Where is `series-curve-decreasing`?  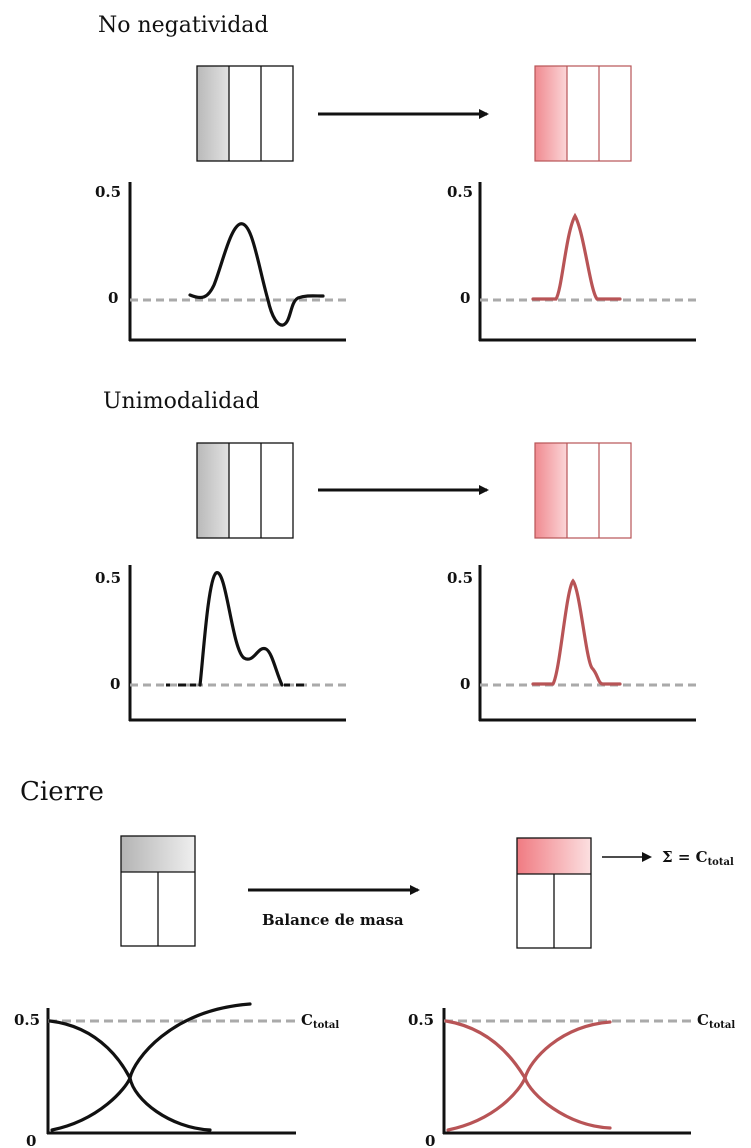 series-curve-decreasing is located at coordinates (528, 1074).